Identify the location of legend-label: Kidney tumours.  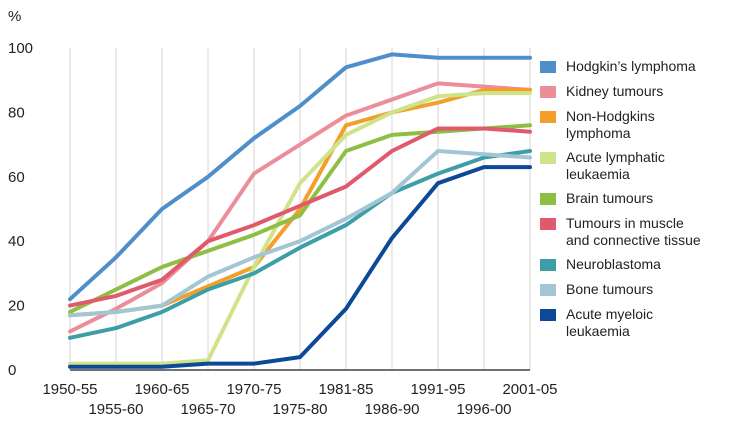
(615, 91).